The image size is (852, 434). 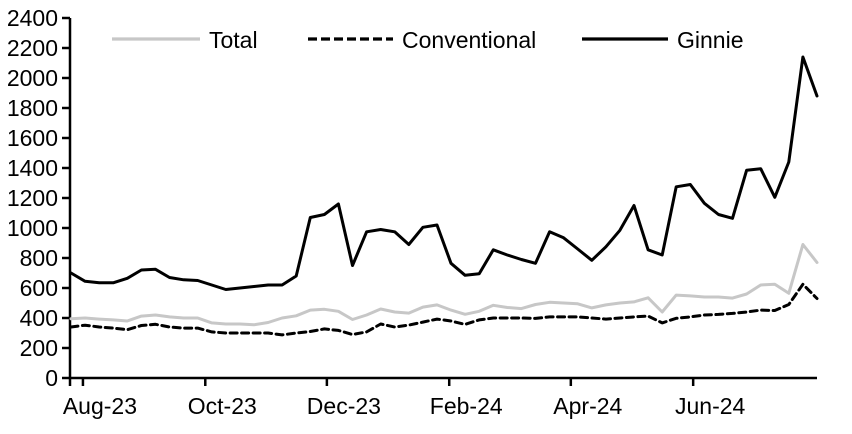 What do you see at coordinates (51, 378) in the screenshot?
I see `y-axis-tick-label: 0` at bounding box center [51, 378].